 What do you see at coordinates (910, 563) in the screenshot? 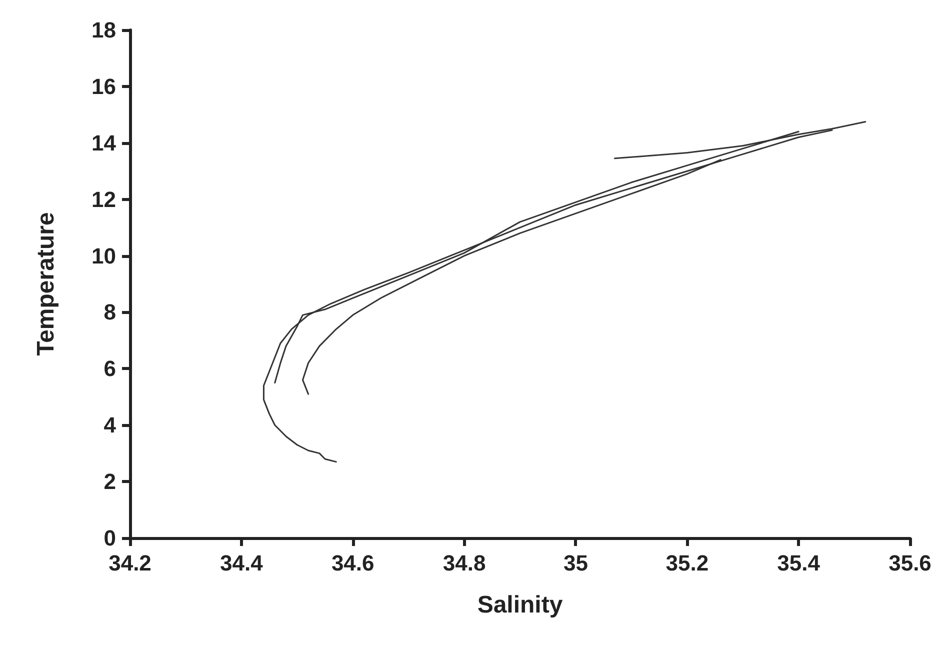
I see `x-tick-label: 35.6` at bounding box center [910, 563].